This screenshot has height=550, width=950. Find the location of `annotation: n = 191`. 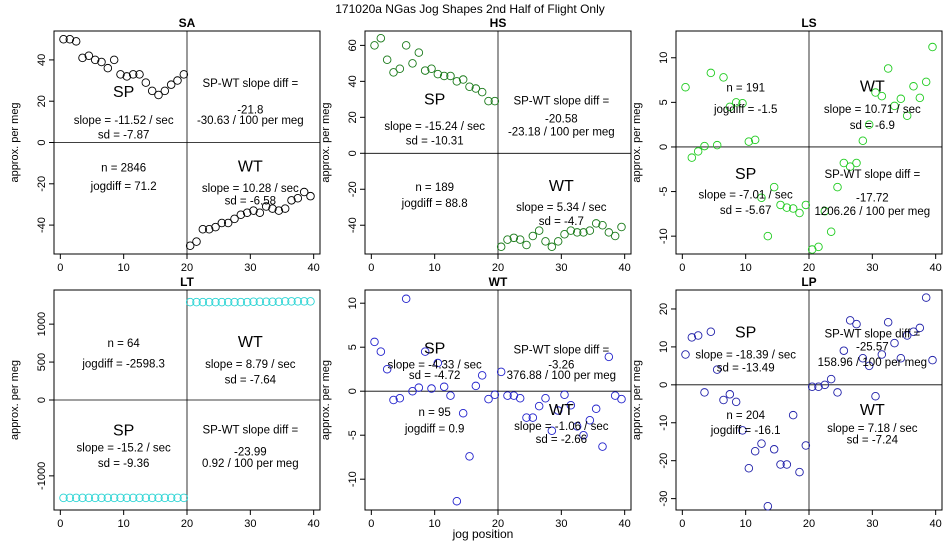

annotation: n = 191 is located at coordinates (745, 89).